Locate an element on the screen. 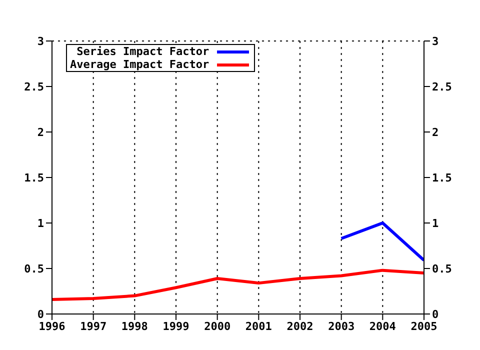  y2-tick-label: 2.5 is located at coordinates (442, 87).